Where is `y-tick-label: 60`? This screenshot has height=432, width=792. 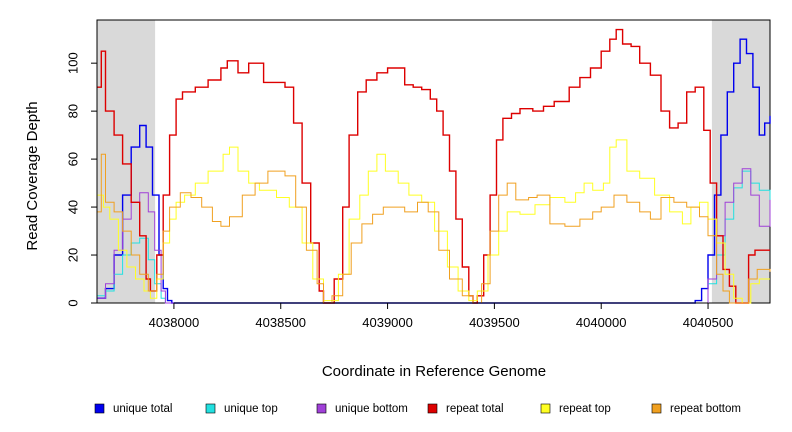
y-tick-label: 60 is located at coordinates (73, 159).